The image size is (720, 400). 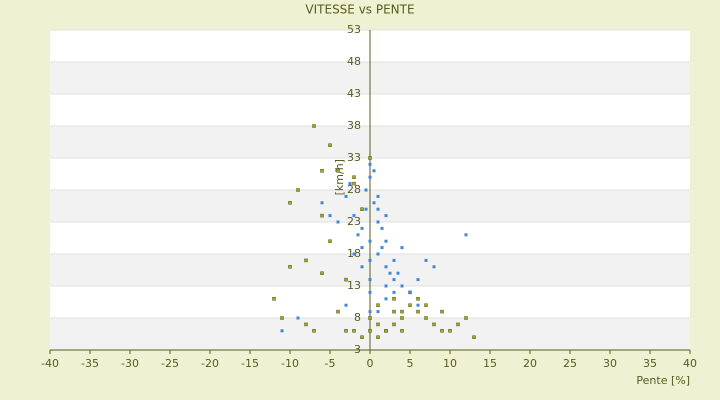 What do you see at coordinates (690, 363) in the screenshot?
I see `x-tick-label: 40` at bounding box center [690, 363].